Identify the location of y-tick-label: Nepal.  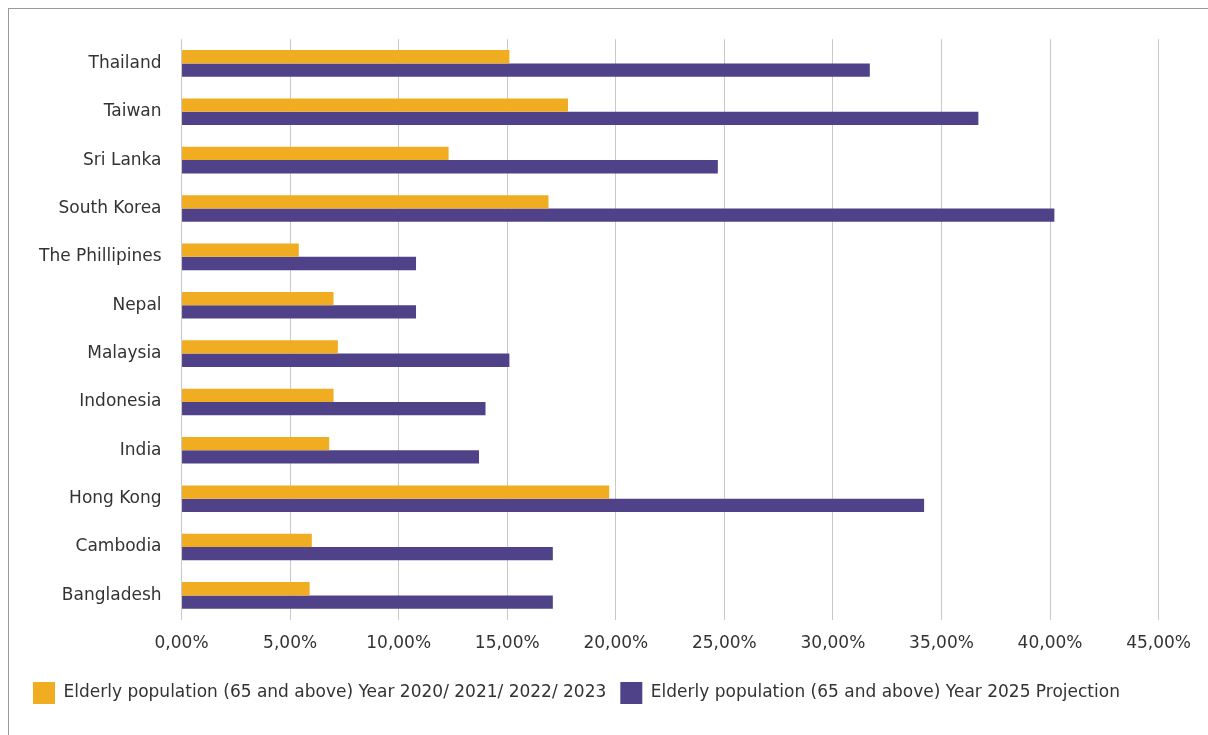
(137, 303).